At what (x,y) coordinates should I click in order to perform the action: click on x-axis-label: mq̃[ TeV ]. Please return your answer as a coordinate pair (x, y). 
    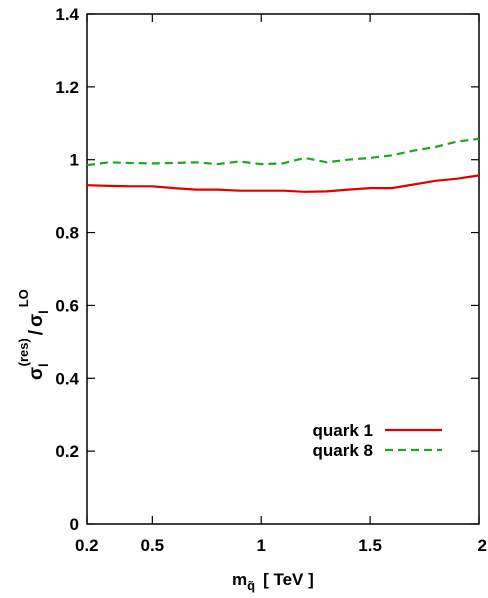
    Looking at the image, I should click on (273, 581).